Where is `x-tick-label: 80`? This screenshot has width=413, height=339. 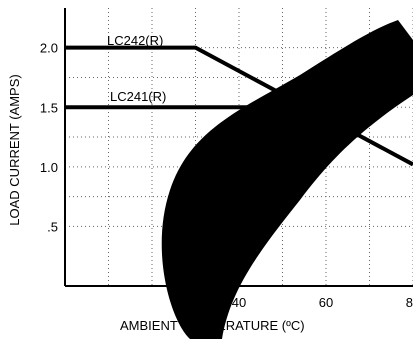 x-tick-label: 80 is located at coordinates (409, 302).